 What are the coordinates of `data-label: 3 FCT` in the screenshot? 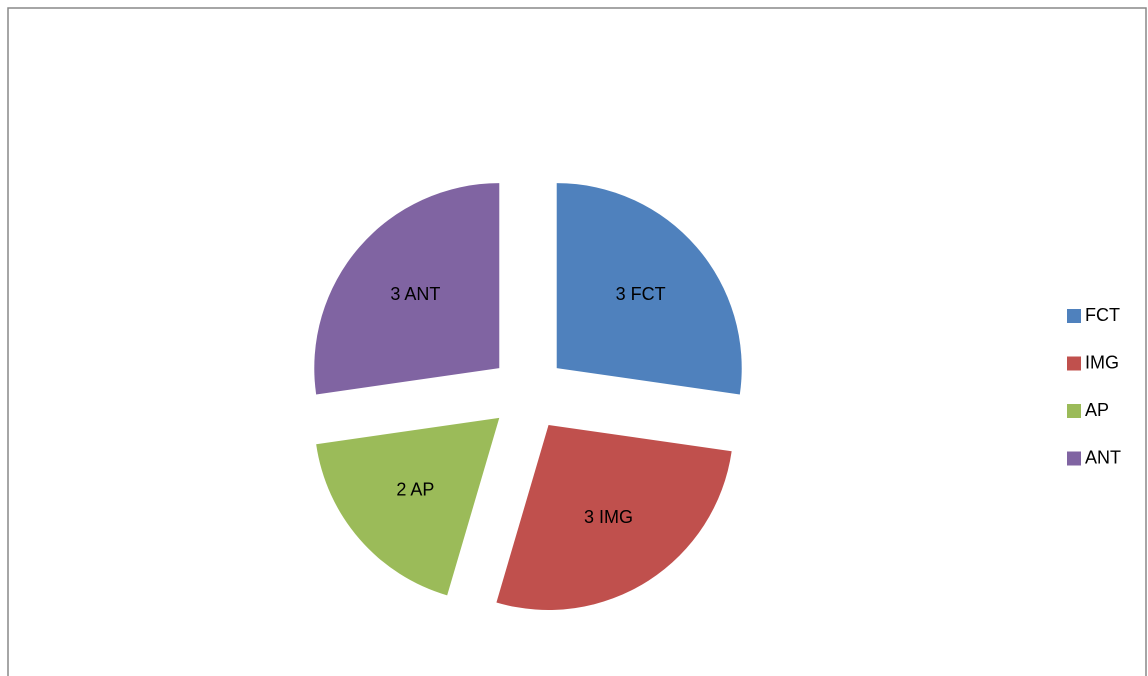 It's located at (641, 294).